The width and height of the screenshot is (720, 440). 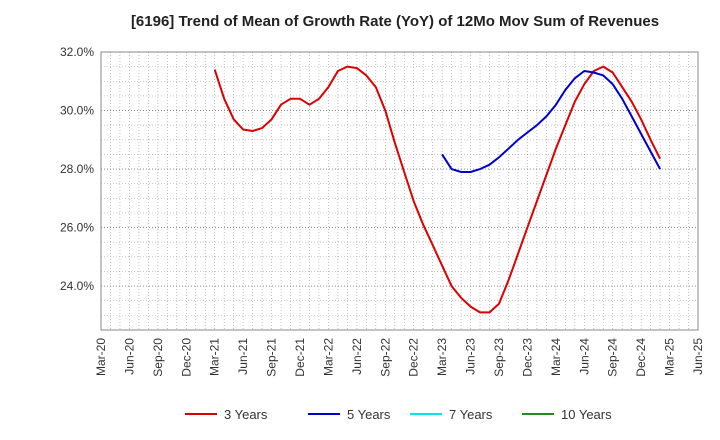 What do you see at coordinates (584, 356) in the screenshot?
I see `x-tick-label: Jun-24` at bounding box center [584, 356].